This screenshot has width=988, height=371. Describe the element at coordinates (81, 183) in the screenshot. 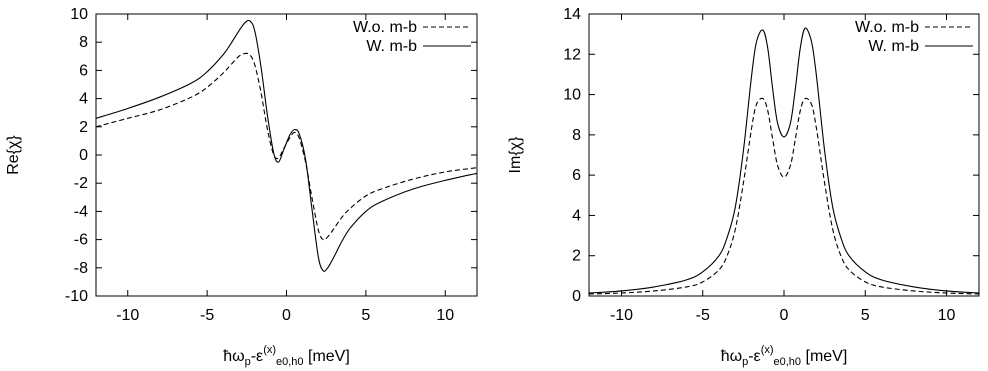

I see `y-tick-label: -2` at that location.